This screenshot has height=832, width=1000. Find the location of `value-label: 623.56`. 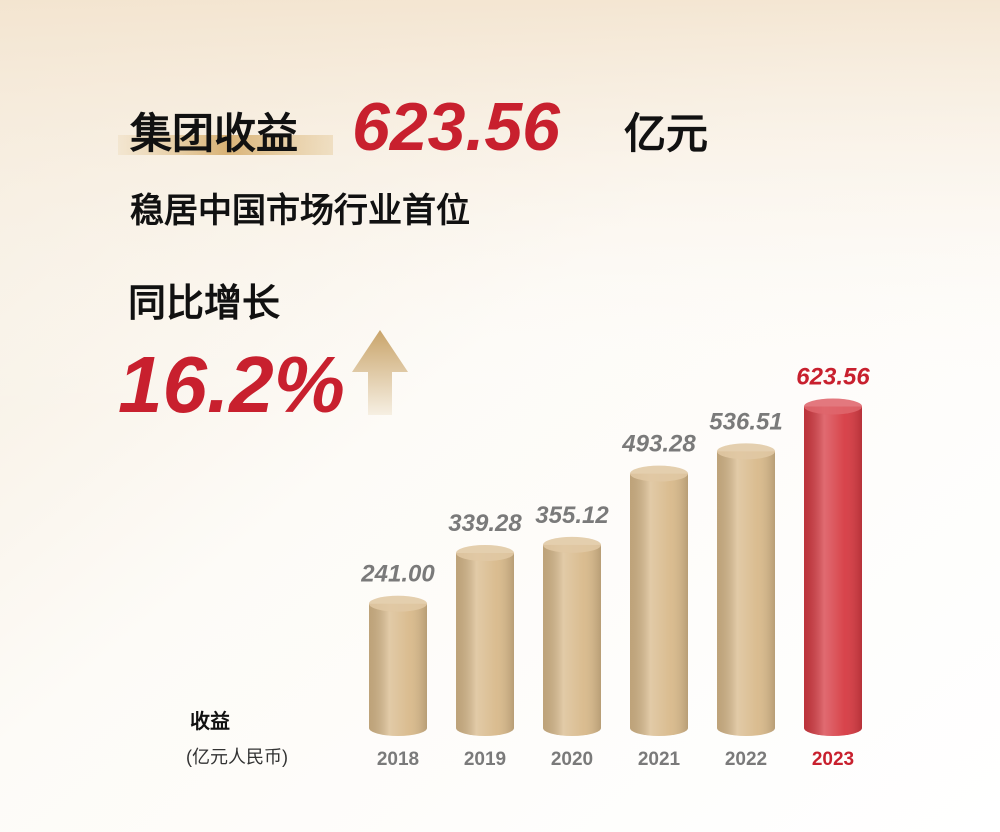

value-label: 623.56 is located at coordinates (833, 376).